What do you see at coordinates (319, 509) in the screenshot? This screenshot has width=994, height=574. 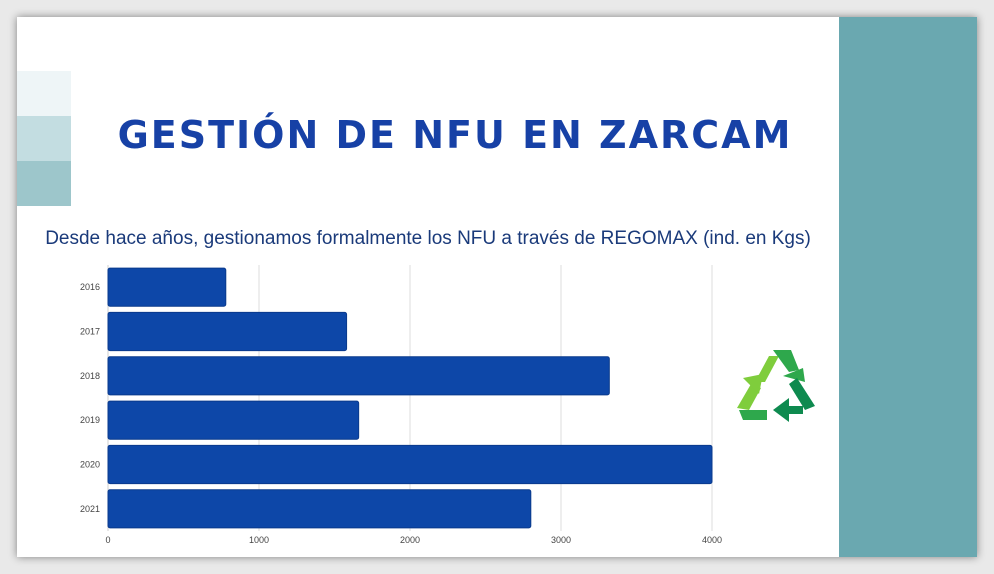 I see `bar-2021` at bounding box center [319, 509].